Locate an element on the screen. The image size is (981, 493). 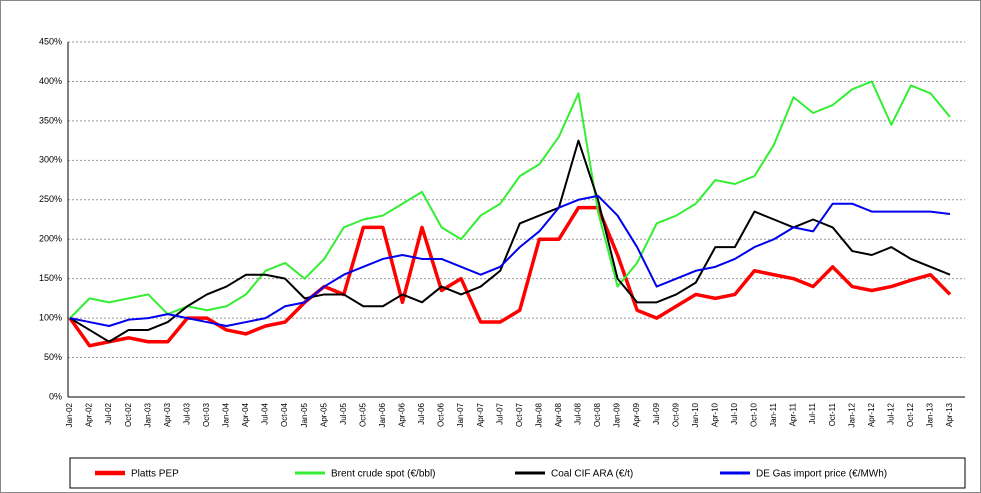
y-tick-label: 150% is located at coordinates (50, 278).